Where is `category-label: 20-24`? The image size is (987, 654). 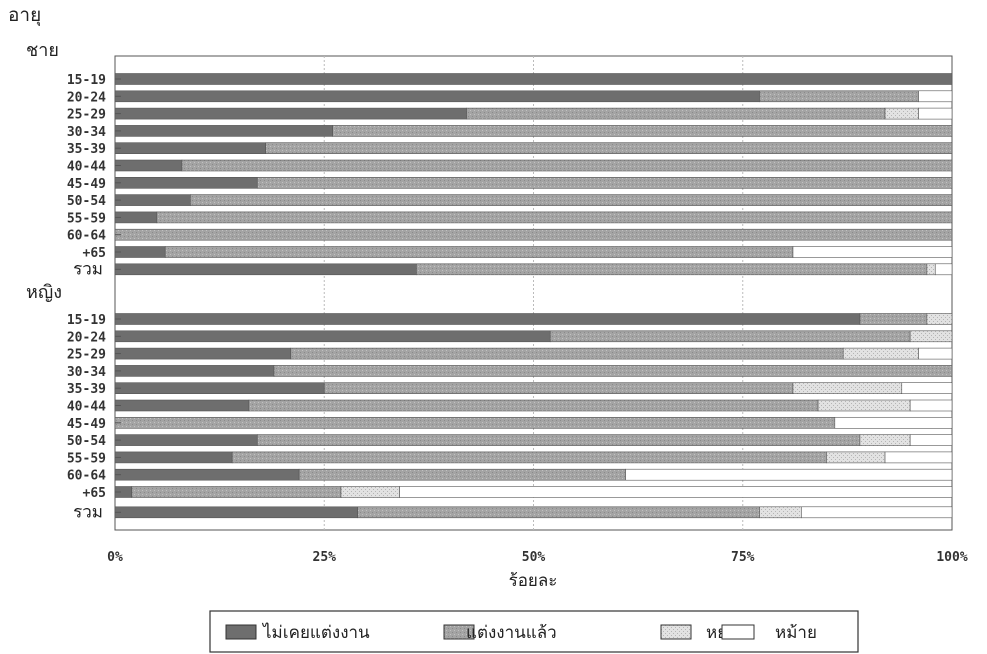 category-label: 20-24 is located at coordinates (86, 97).